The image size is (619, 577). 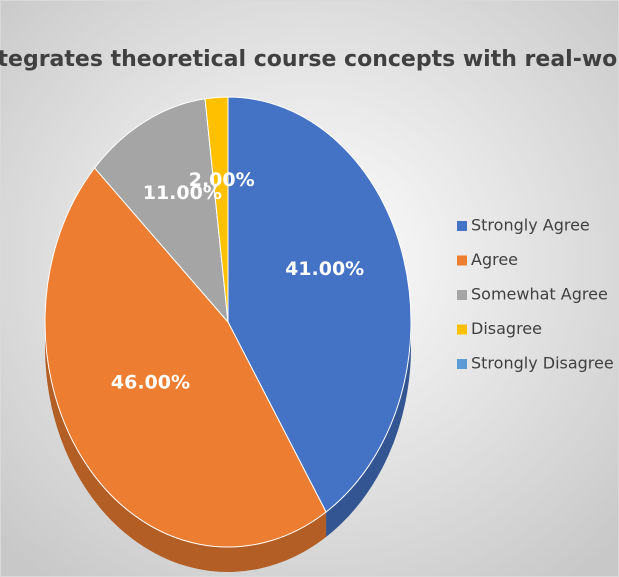 What do you see at coordinates (530, 225) in the screenshot?
I see `legend-label: Strongly Agree` at bounding box center [530, 225].